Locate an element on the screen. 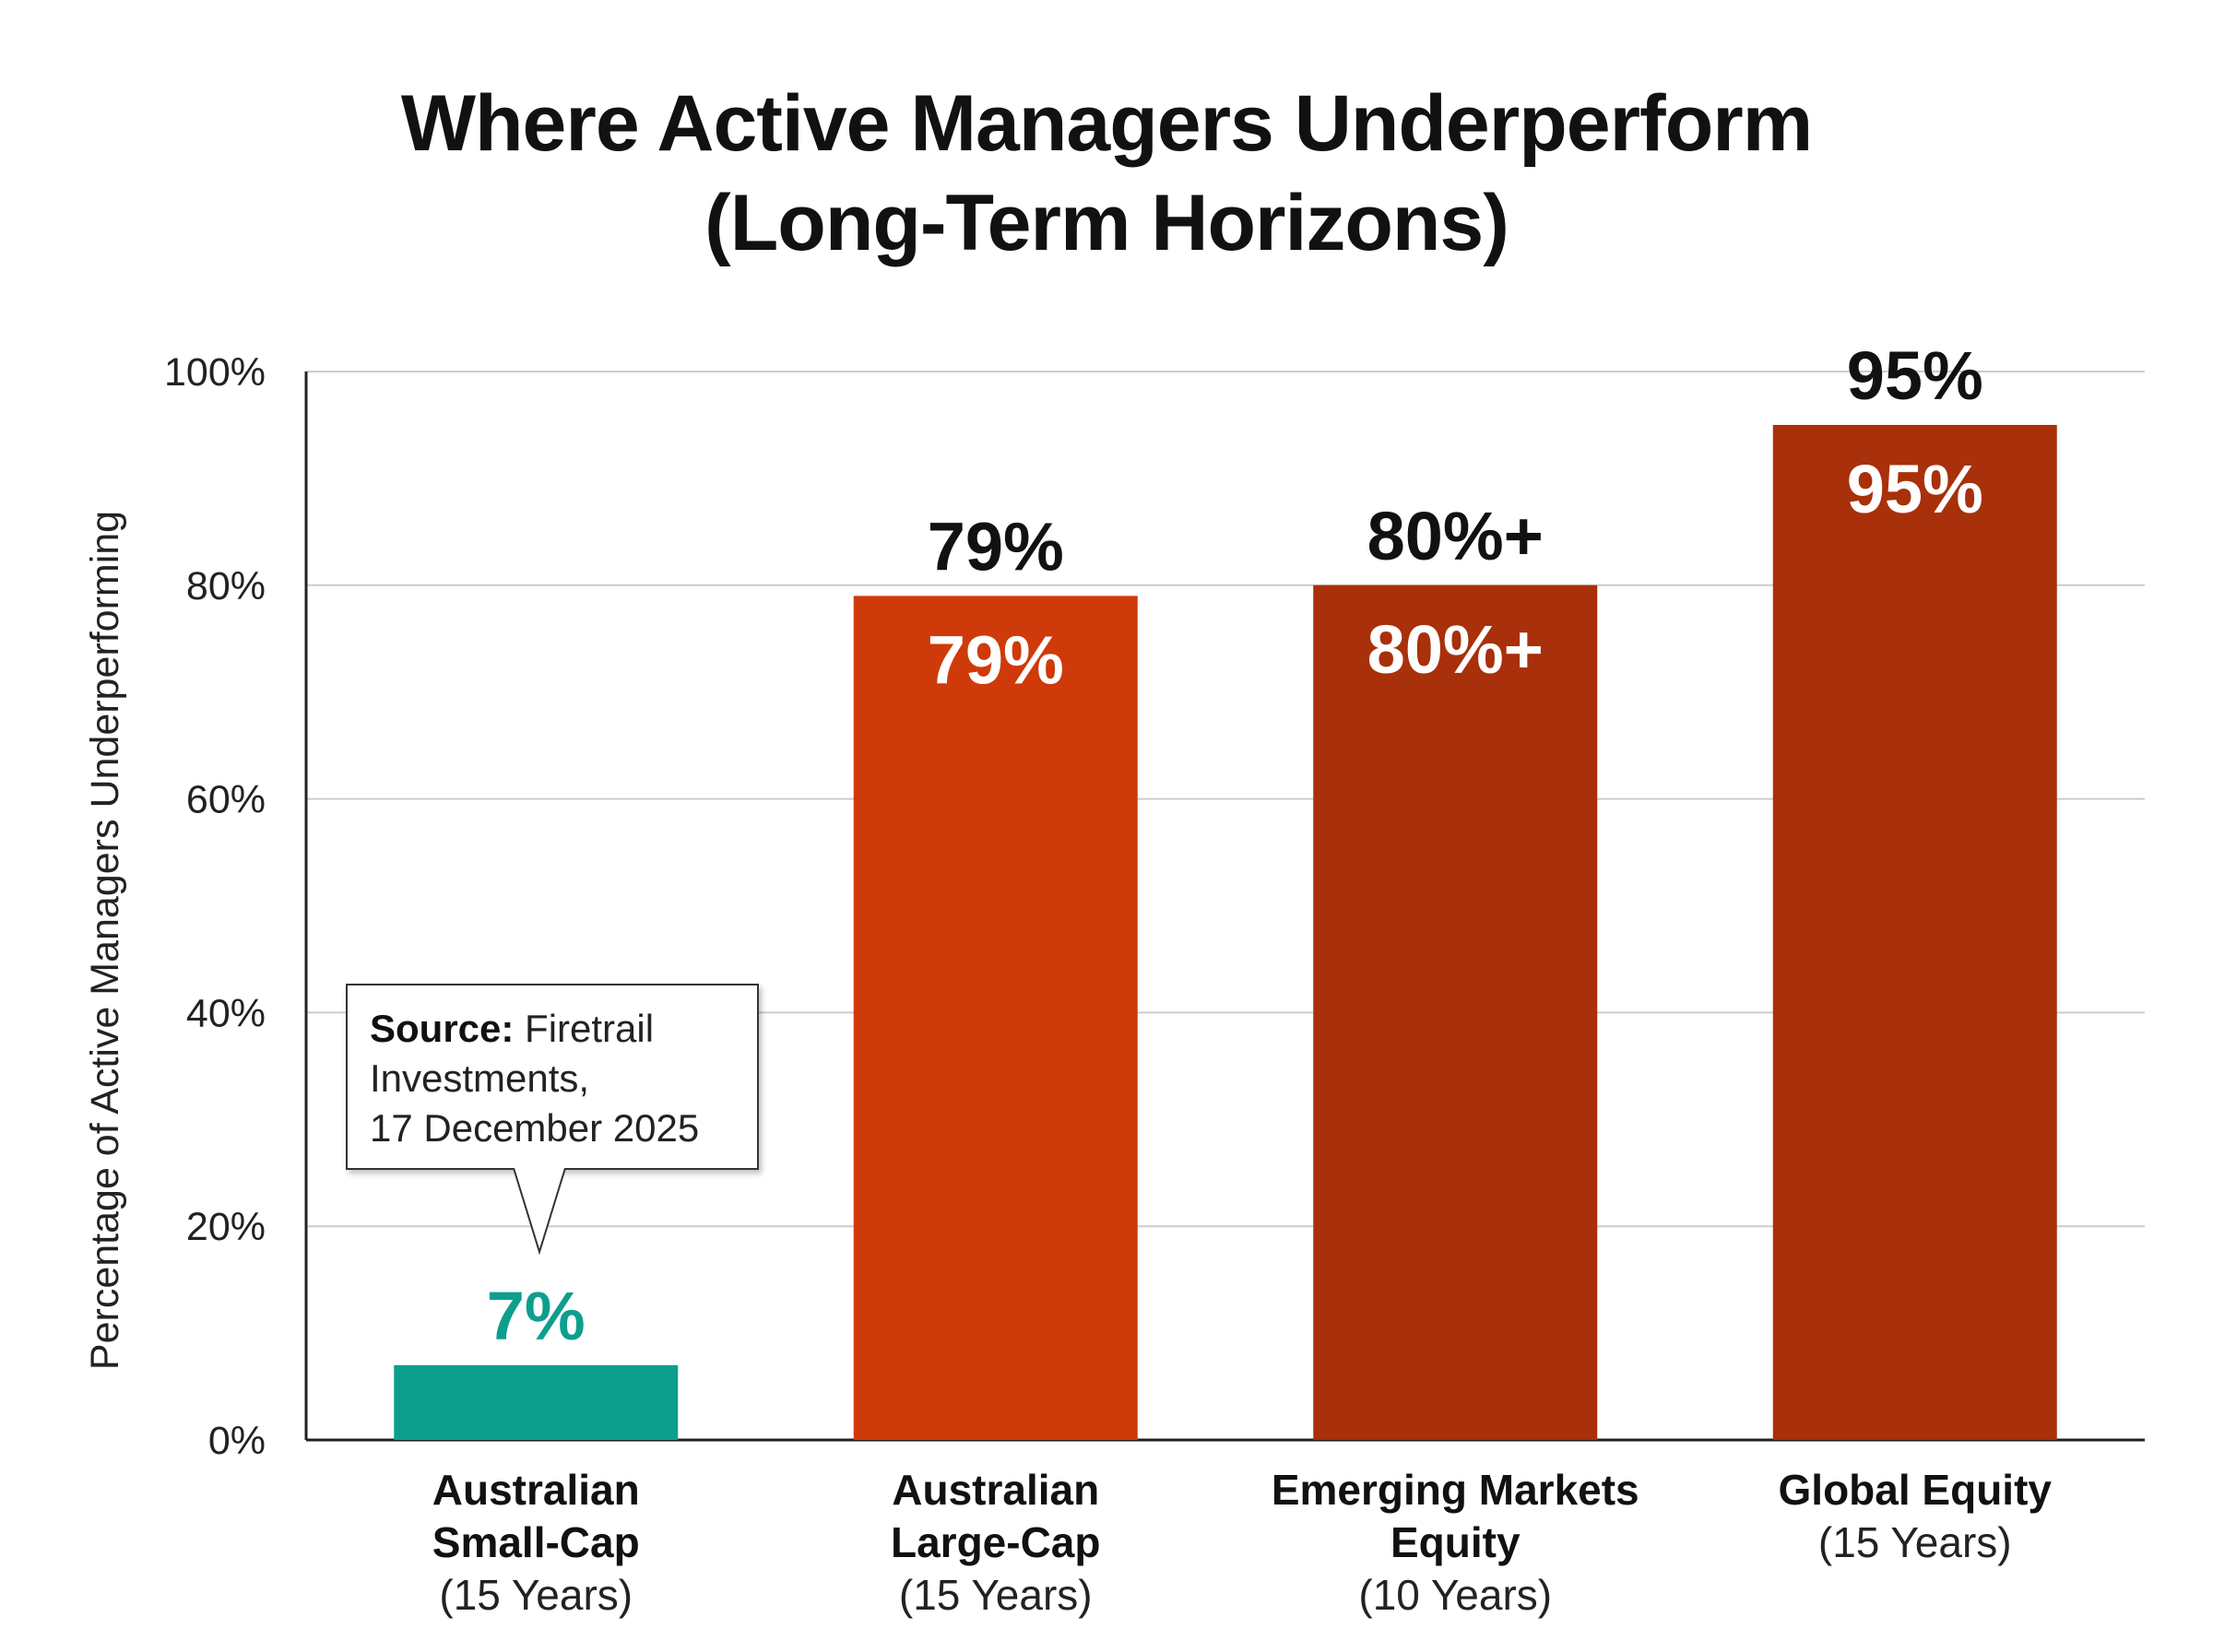  source-annotation-line-3: 17 December 2025 is located at coordinates (535, 1128).